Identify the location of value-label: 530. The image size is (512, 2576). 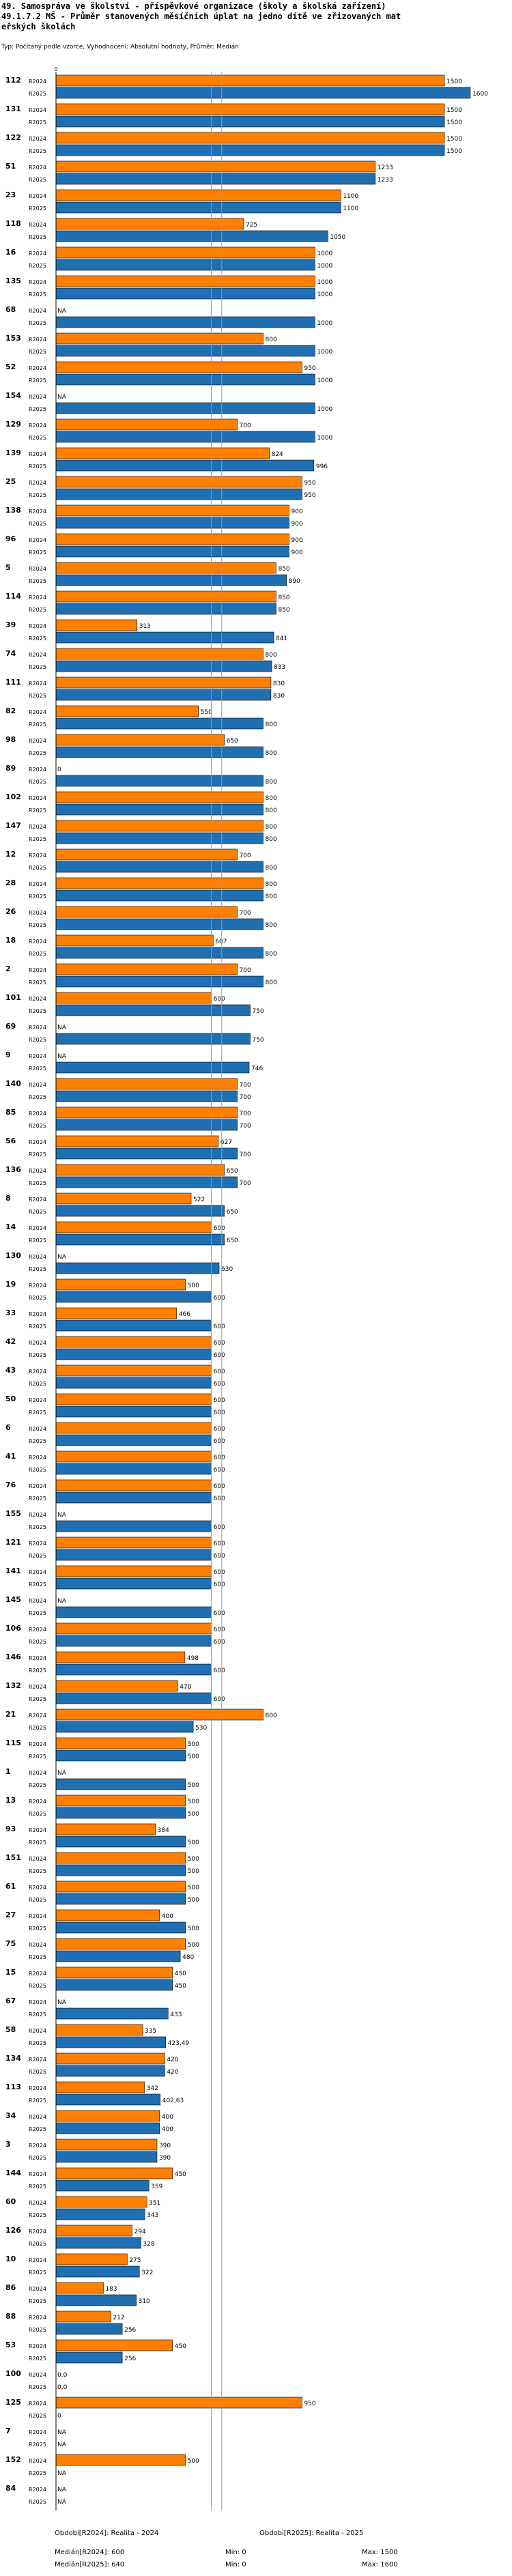
(201, 1728).